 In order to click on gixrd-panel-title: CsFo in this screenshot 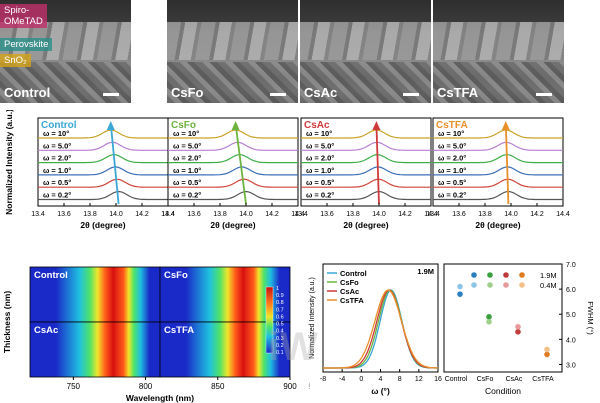, I will do `click(183, 125)`.